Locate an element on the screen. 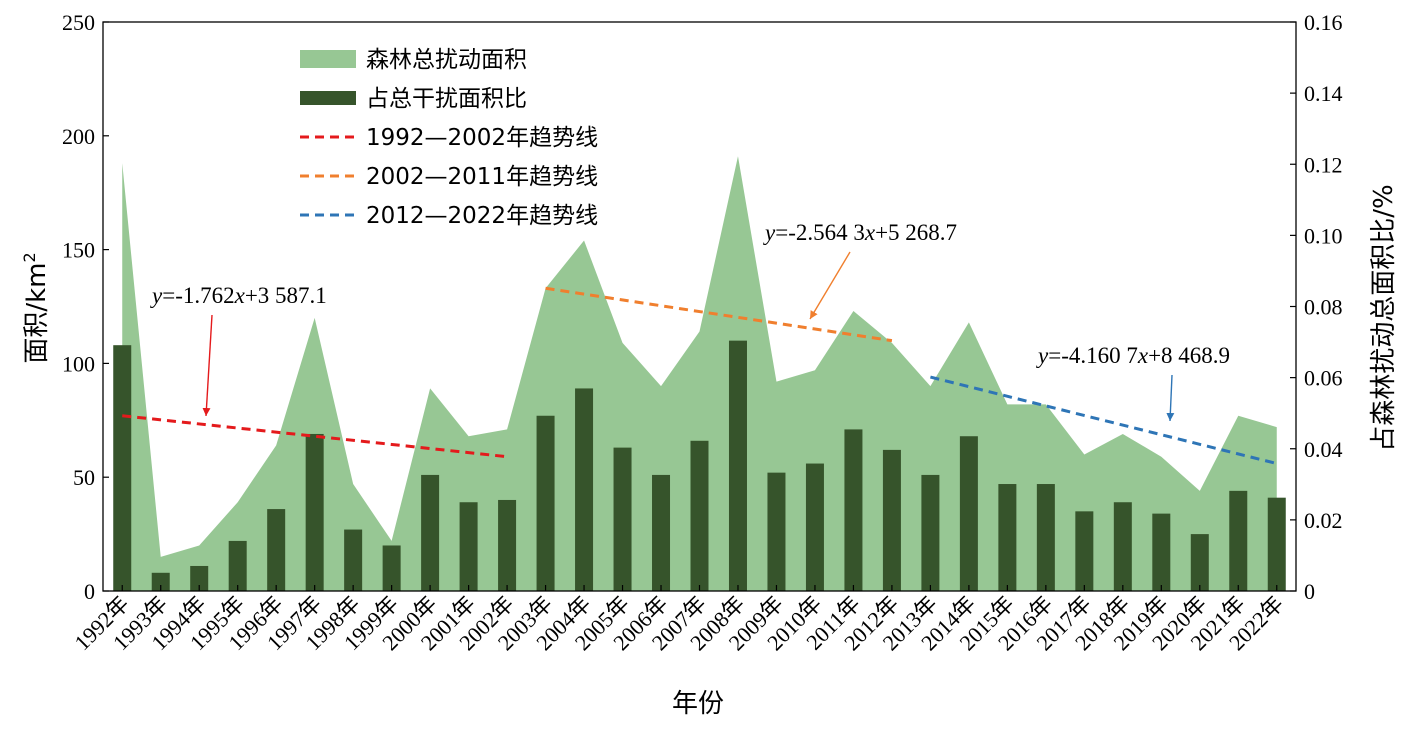  y-right-tick-label: 0.06 is located at coordinates (1323, 378).